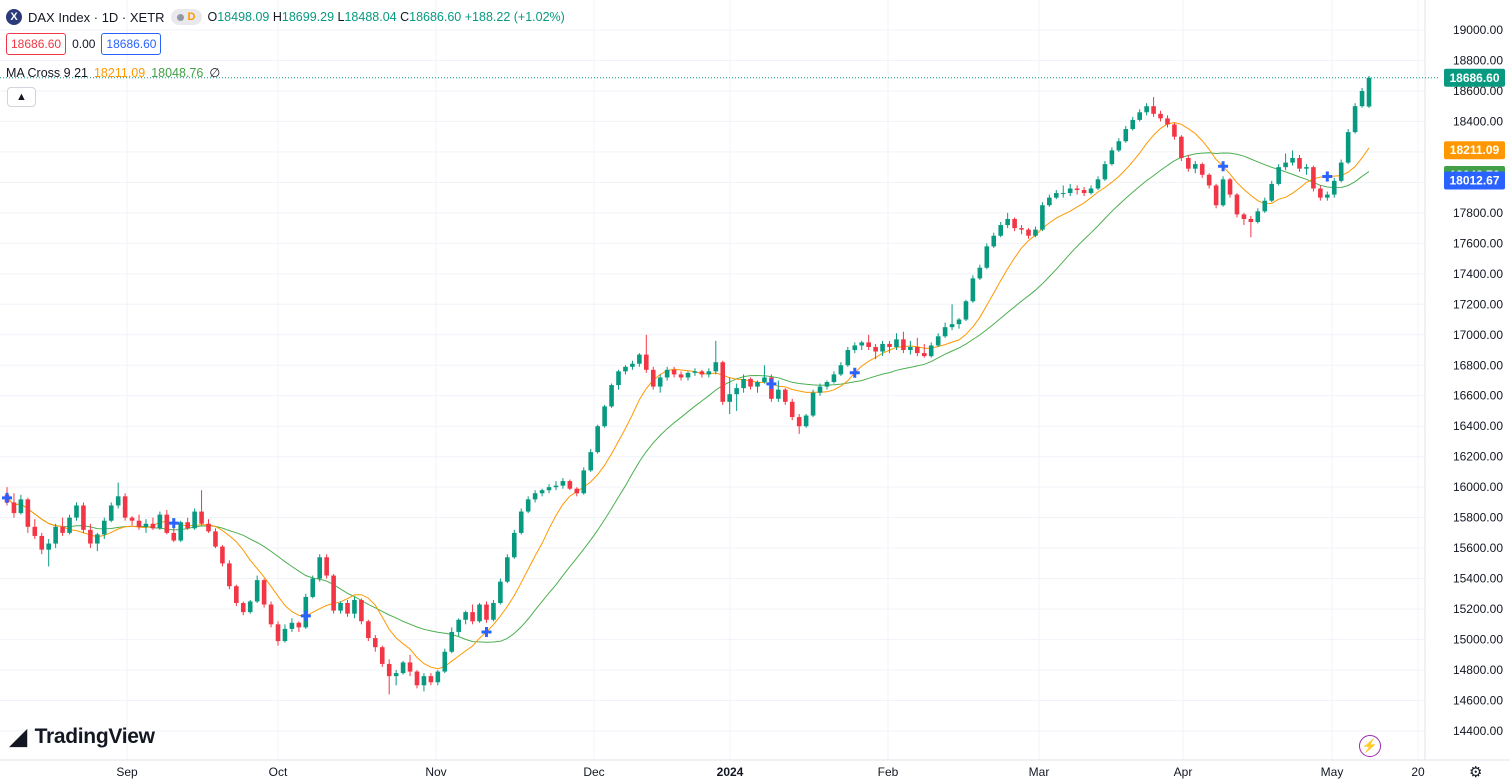 The image size is (1510, 784). What do you see at coordinates (21, 97) in the screenshot?
I see `chevron-up-icon: ▲` at bounding box center [21, 97].